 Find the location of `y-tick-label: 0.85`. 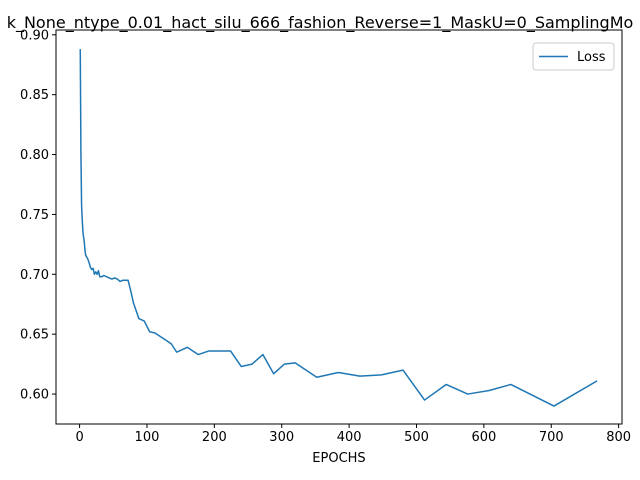

y-tick-label: 0.85 is located at coordinates (34, 95).